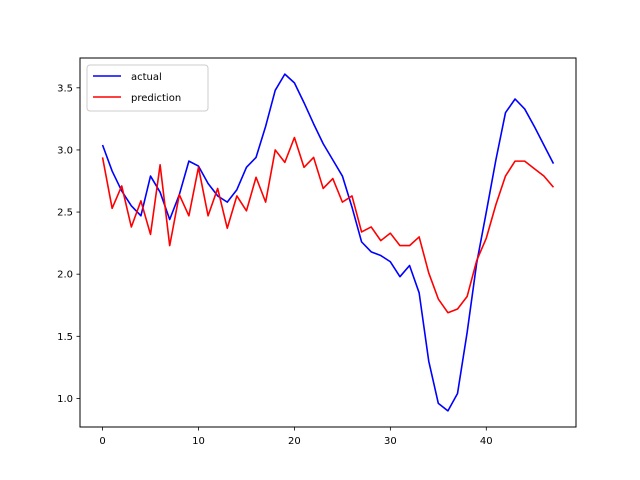 Image resolution: width=640 pixels, height=480 pixels. Describe the element at coordinates (65, 275) in the screenshot. I see `y-tick-label: 2.0` at that location.